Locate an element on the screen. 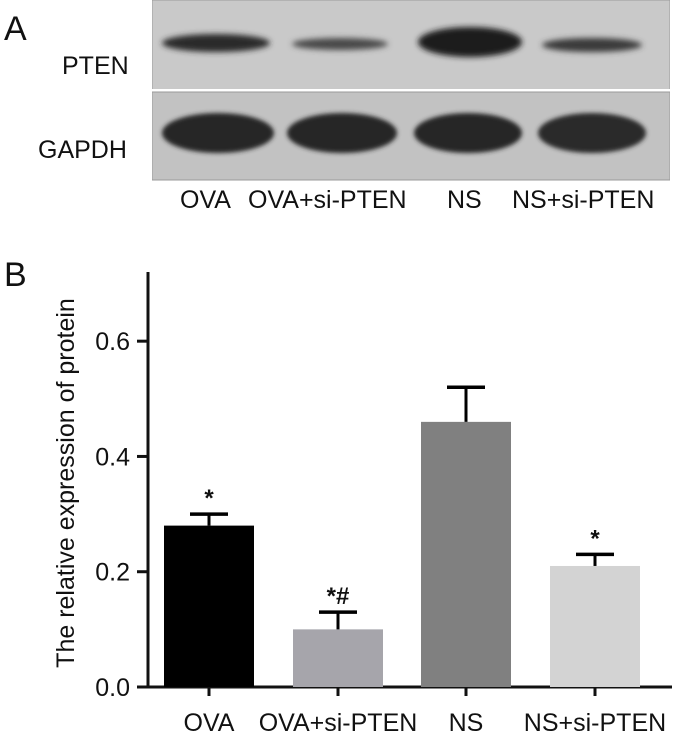  pten-band-ns is located at coordinates (470, 42).